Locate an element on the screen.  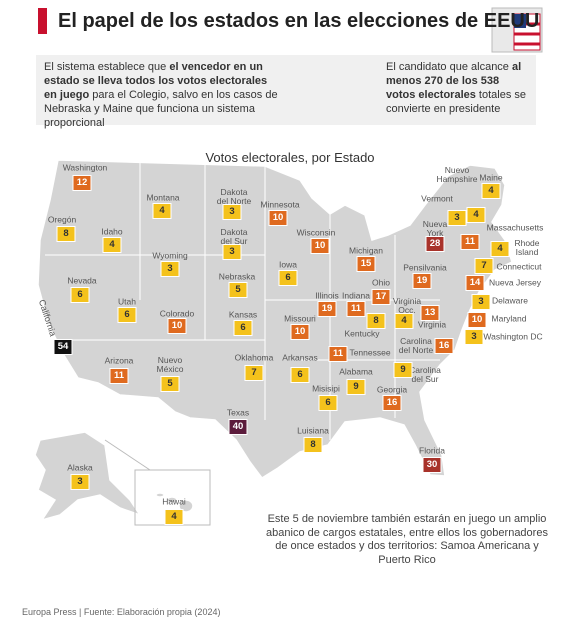
hawaii-inset is located at coordinates (172, 497).